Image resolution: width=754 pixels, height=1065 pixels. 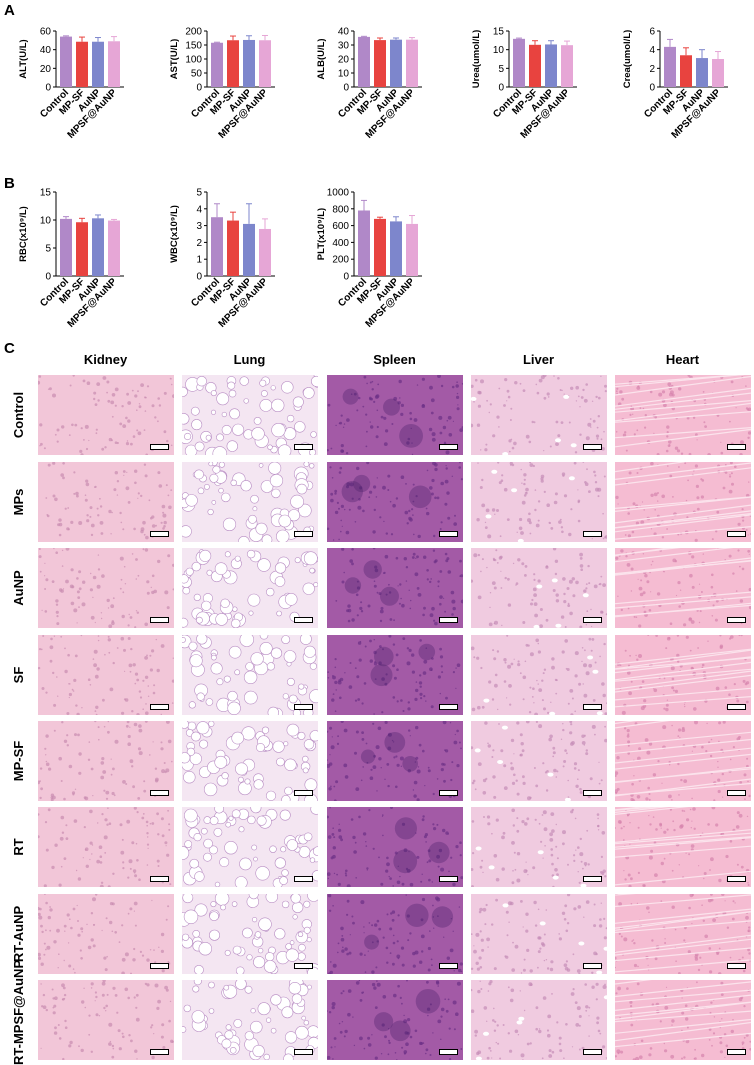 What do you see at coordinates (106, 675) in the screenshot?
I see `micrograph-kidney-sf` at bounding box center [106, 675].